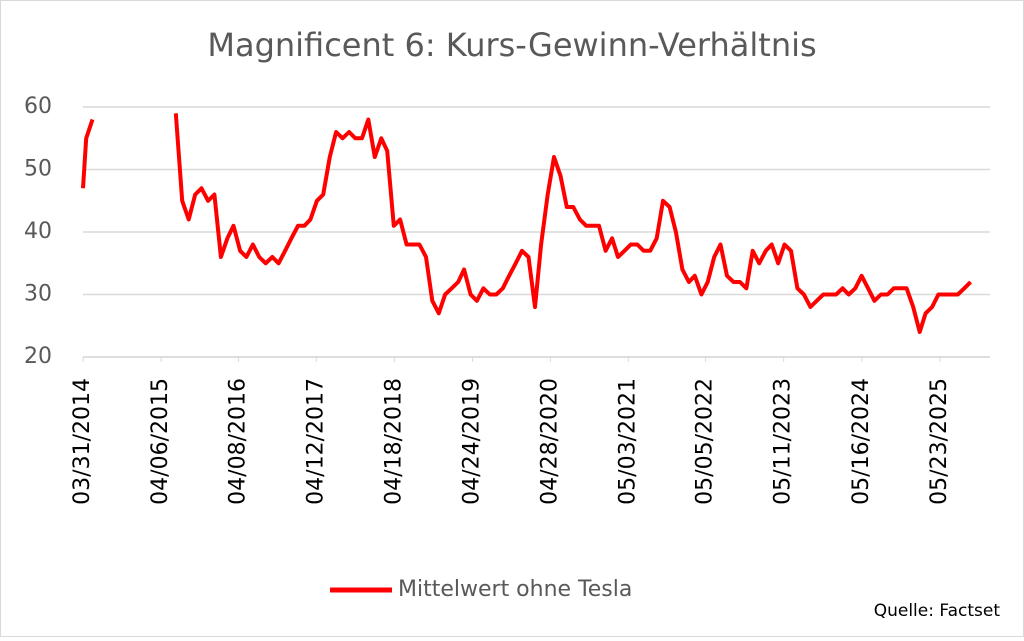 Image resolution: width=1024 pixels, height=641 pixels. Describe the element at coordinates (705, 441) in the screenshot. I see `x-tick-label: 05/05/2022` at that location.